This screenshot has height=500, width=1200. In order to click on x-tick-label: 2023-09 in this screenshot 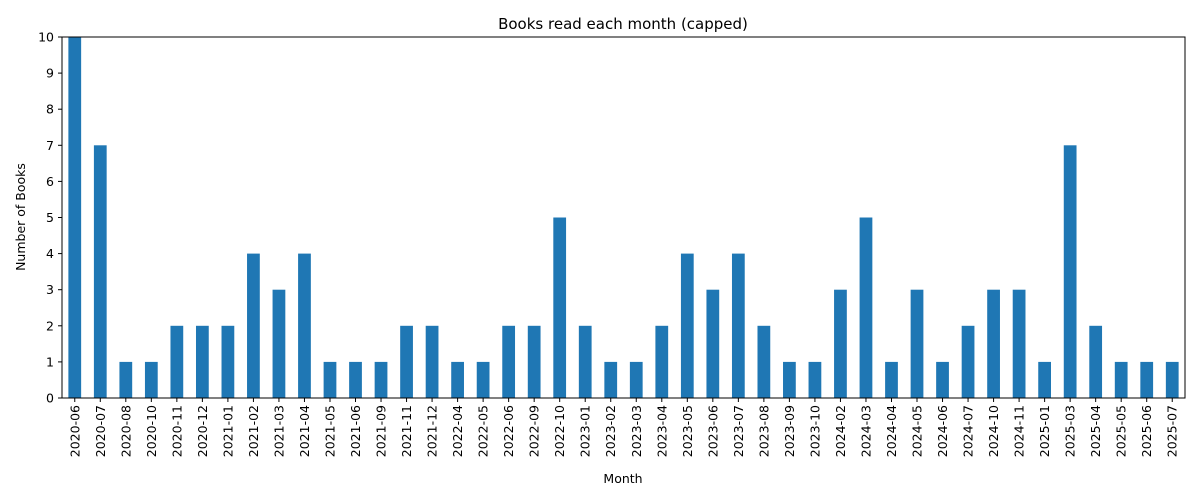, I will do `click(789, 431)`.